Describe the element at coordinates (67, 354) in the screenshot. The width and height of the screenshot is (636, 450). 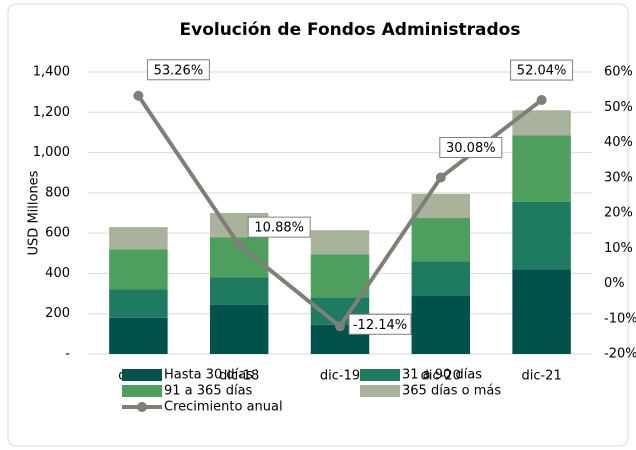
I see `y-tick-label: -` at that location.